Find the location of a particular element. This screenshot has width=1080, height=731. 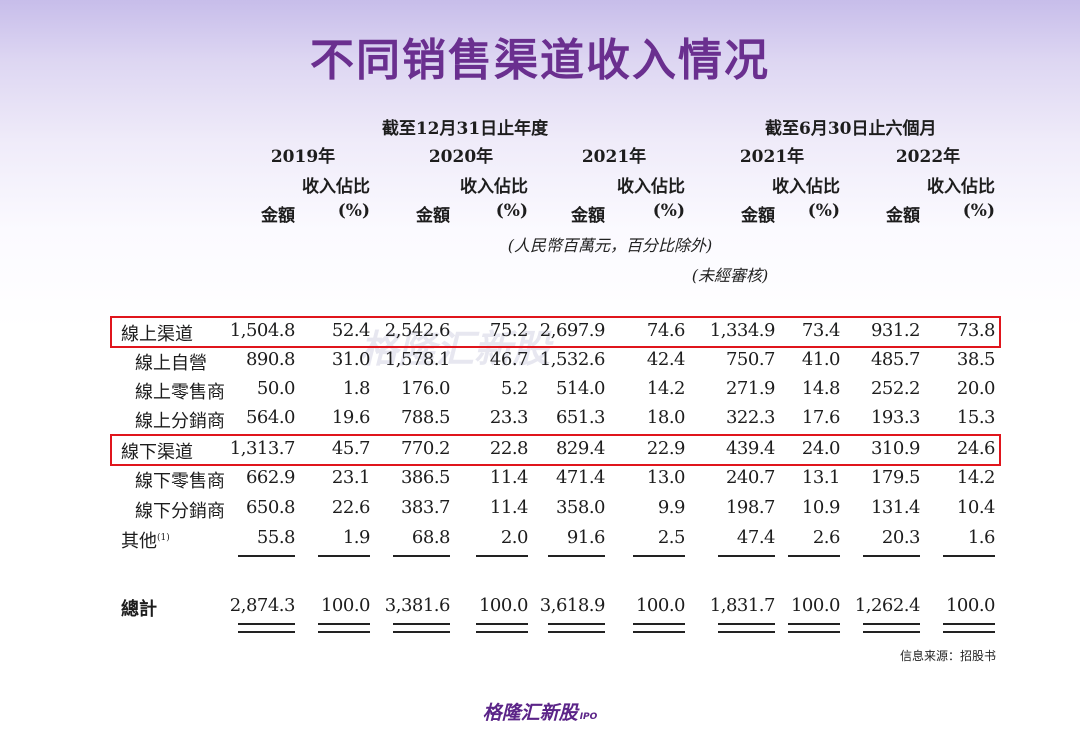

table-cell: 439.4 is located at coordinates (750, 448).